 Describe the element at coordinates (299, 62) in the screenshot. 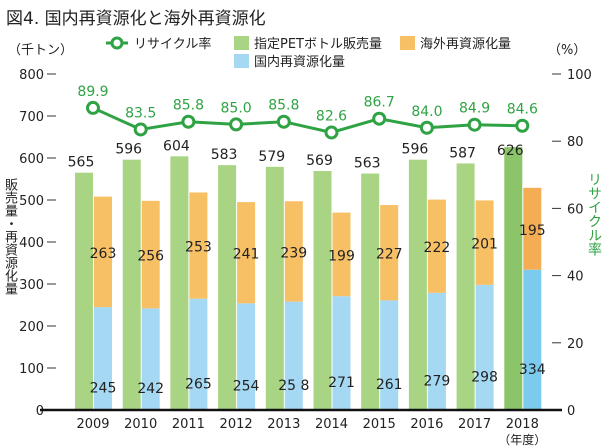

I see `legend-label: 国内再資源化量` at that location.